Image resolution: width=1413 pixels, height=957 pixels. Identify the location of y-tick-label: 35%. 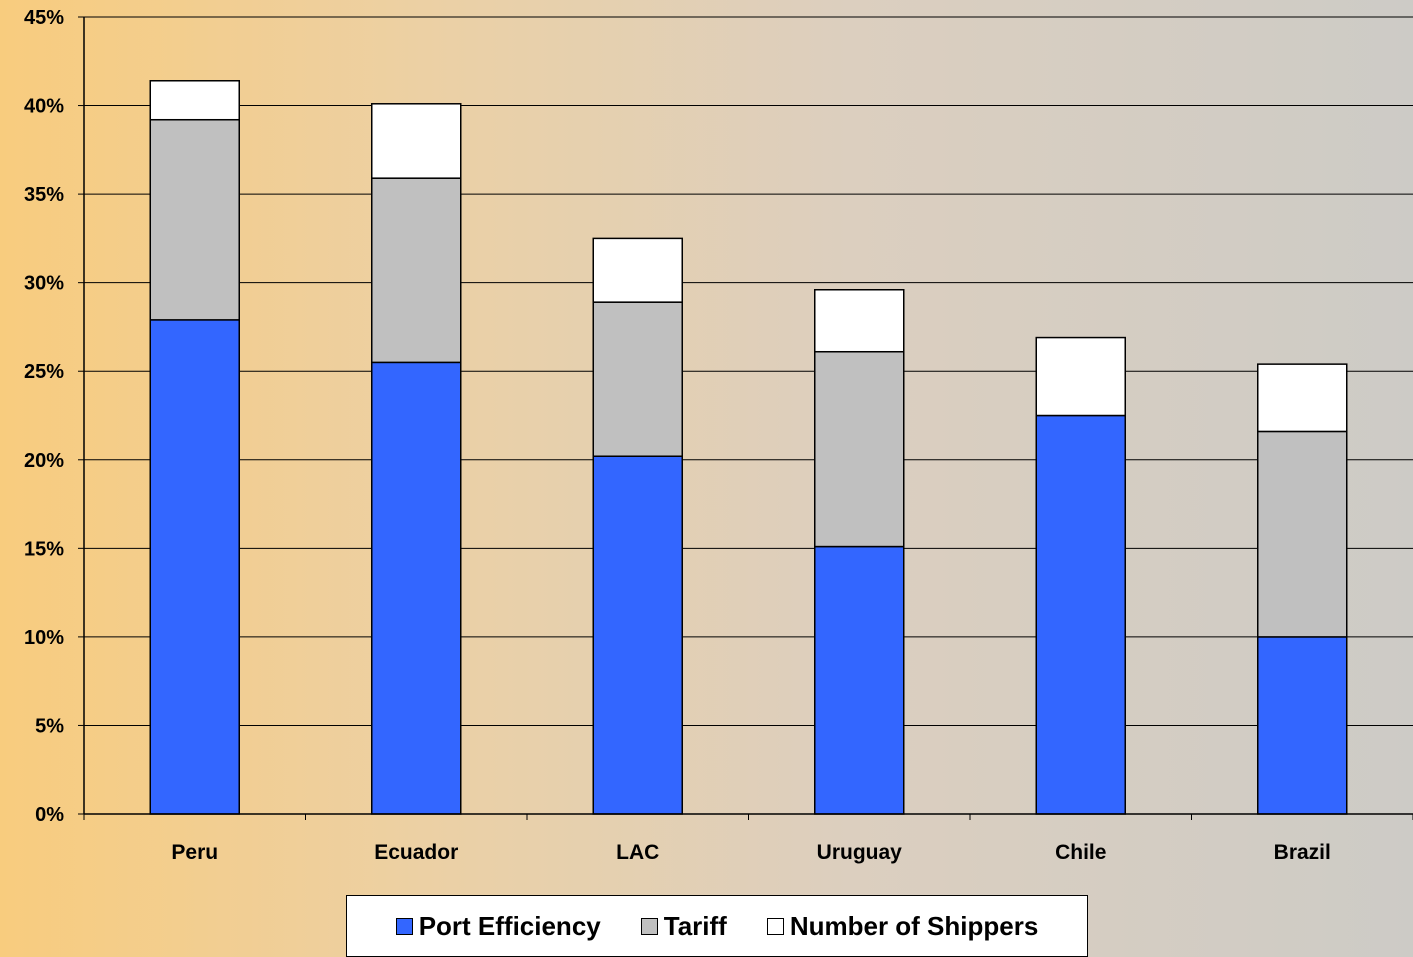
(44, 195).